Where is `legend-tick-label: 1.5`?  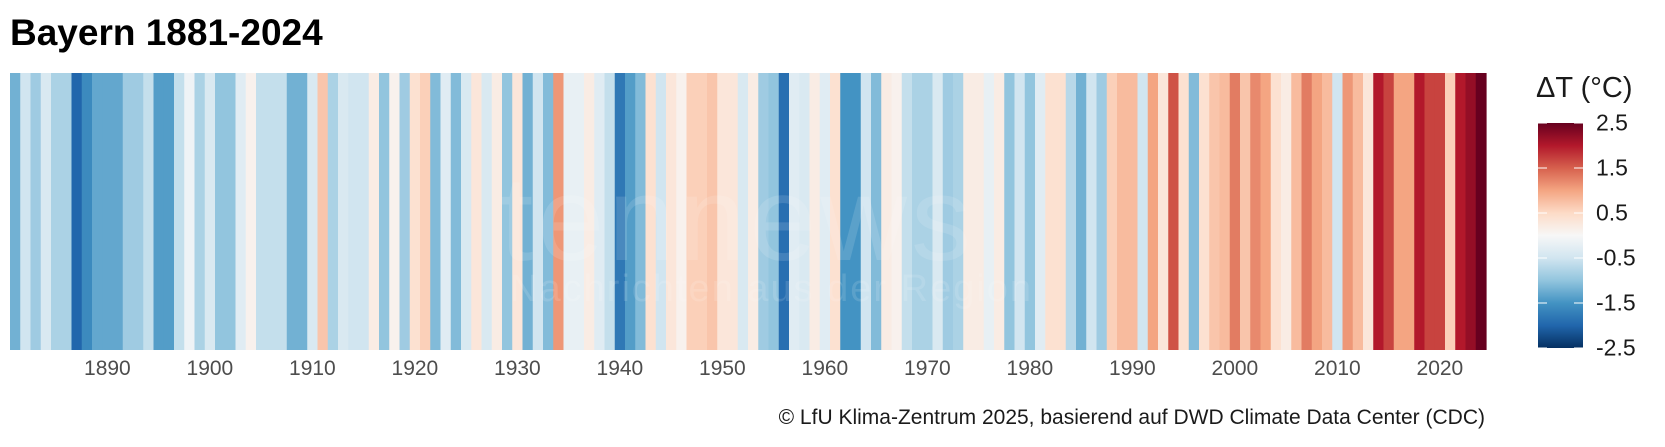
legend-tick-label: 1.5 is located at coordinates (1612, 167).